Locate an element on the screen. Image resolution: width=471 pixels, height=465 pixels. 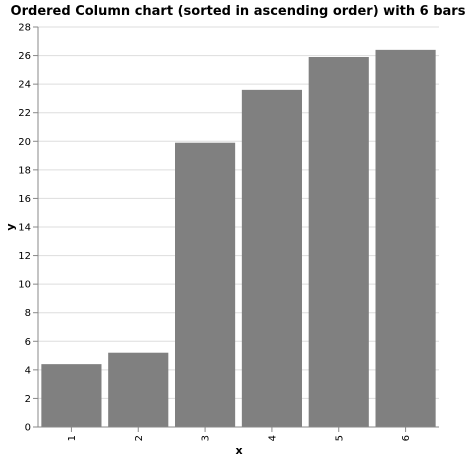
y-tick-label: 16 is located at coordinates (24, 199).